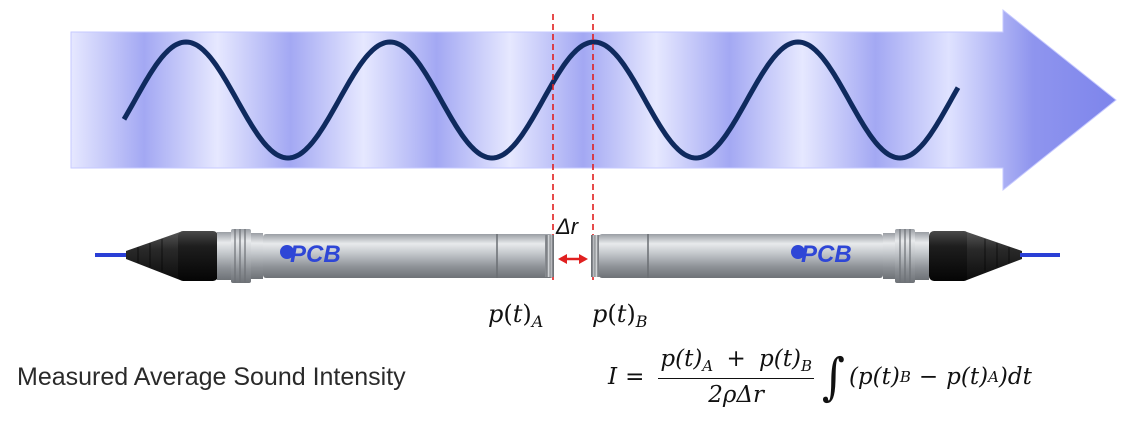 The height and width of the screenshot is (421, 1127). What do you see at coordinates (967, 377) in the screenshot?
I see `integrand-term-a: p(t)` at bounding box center [967, 377].